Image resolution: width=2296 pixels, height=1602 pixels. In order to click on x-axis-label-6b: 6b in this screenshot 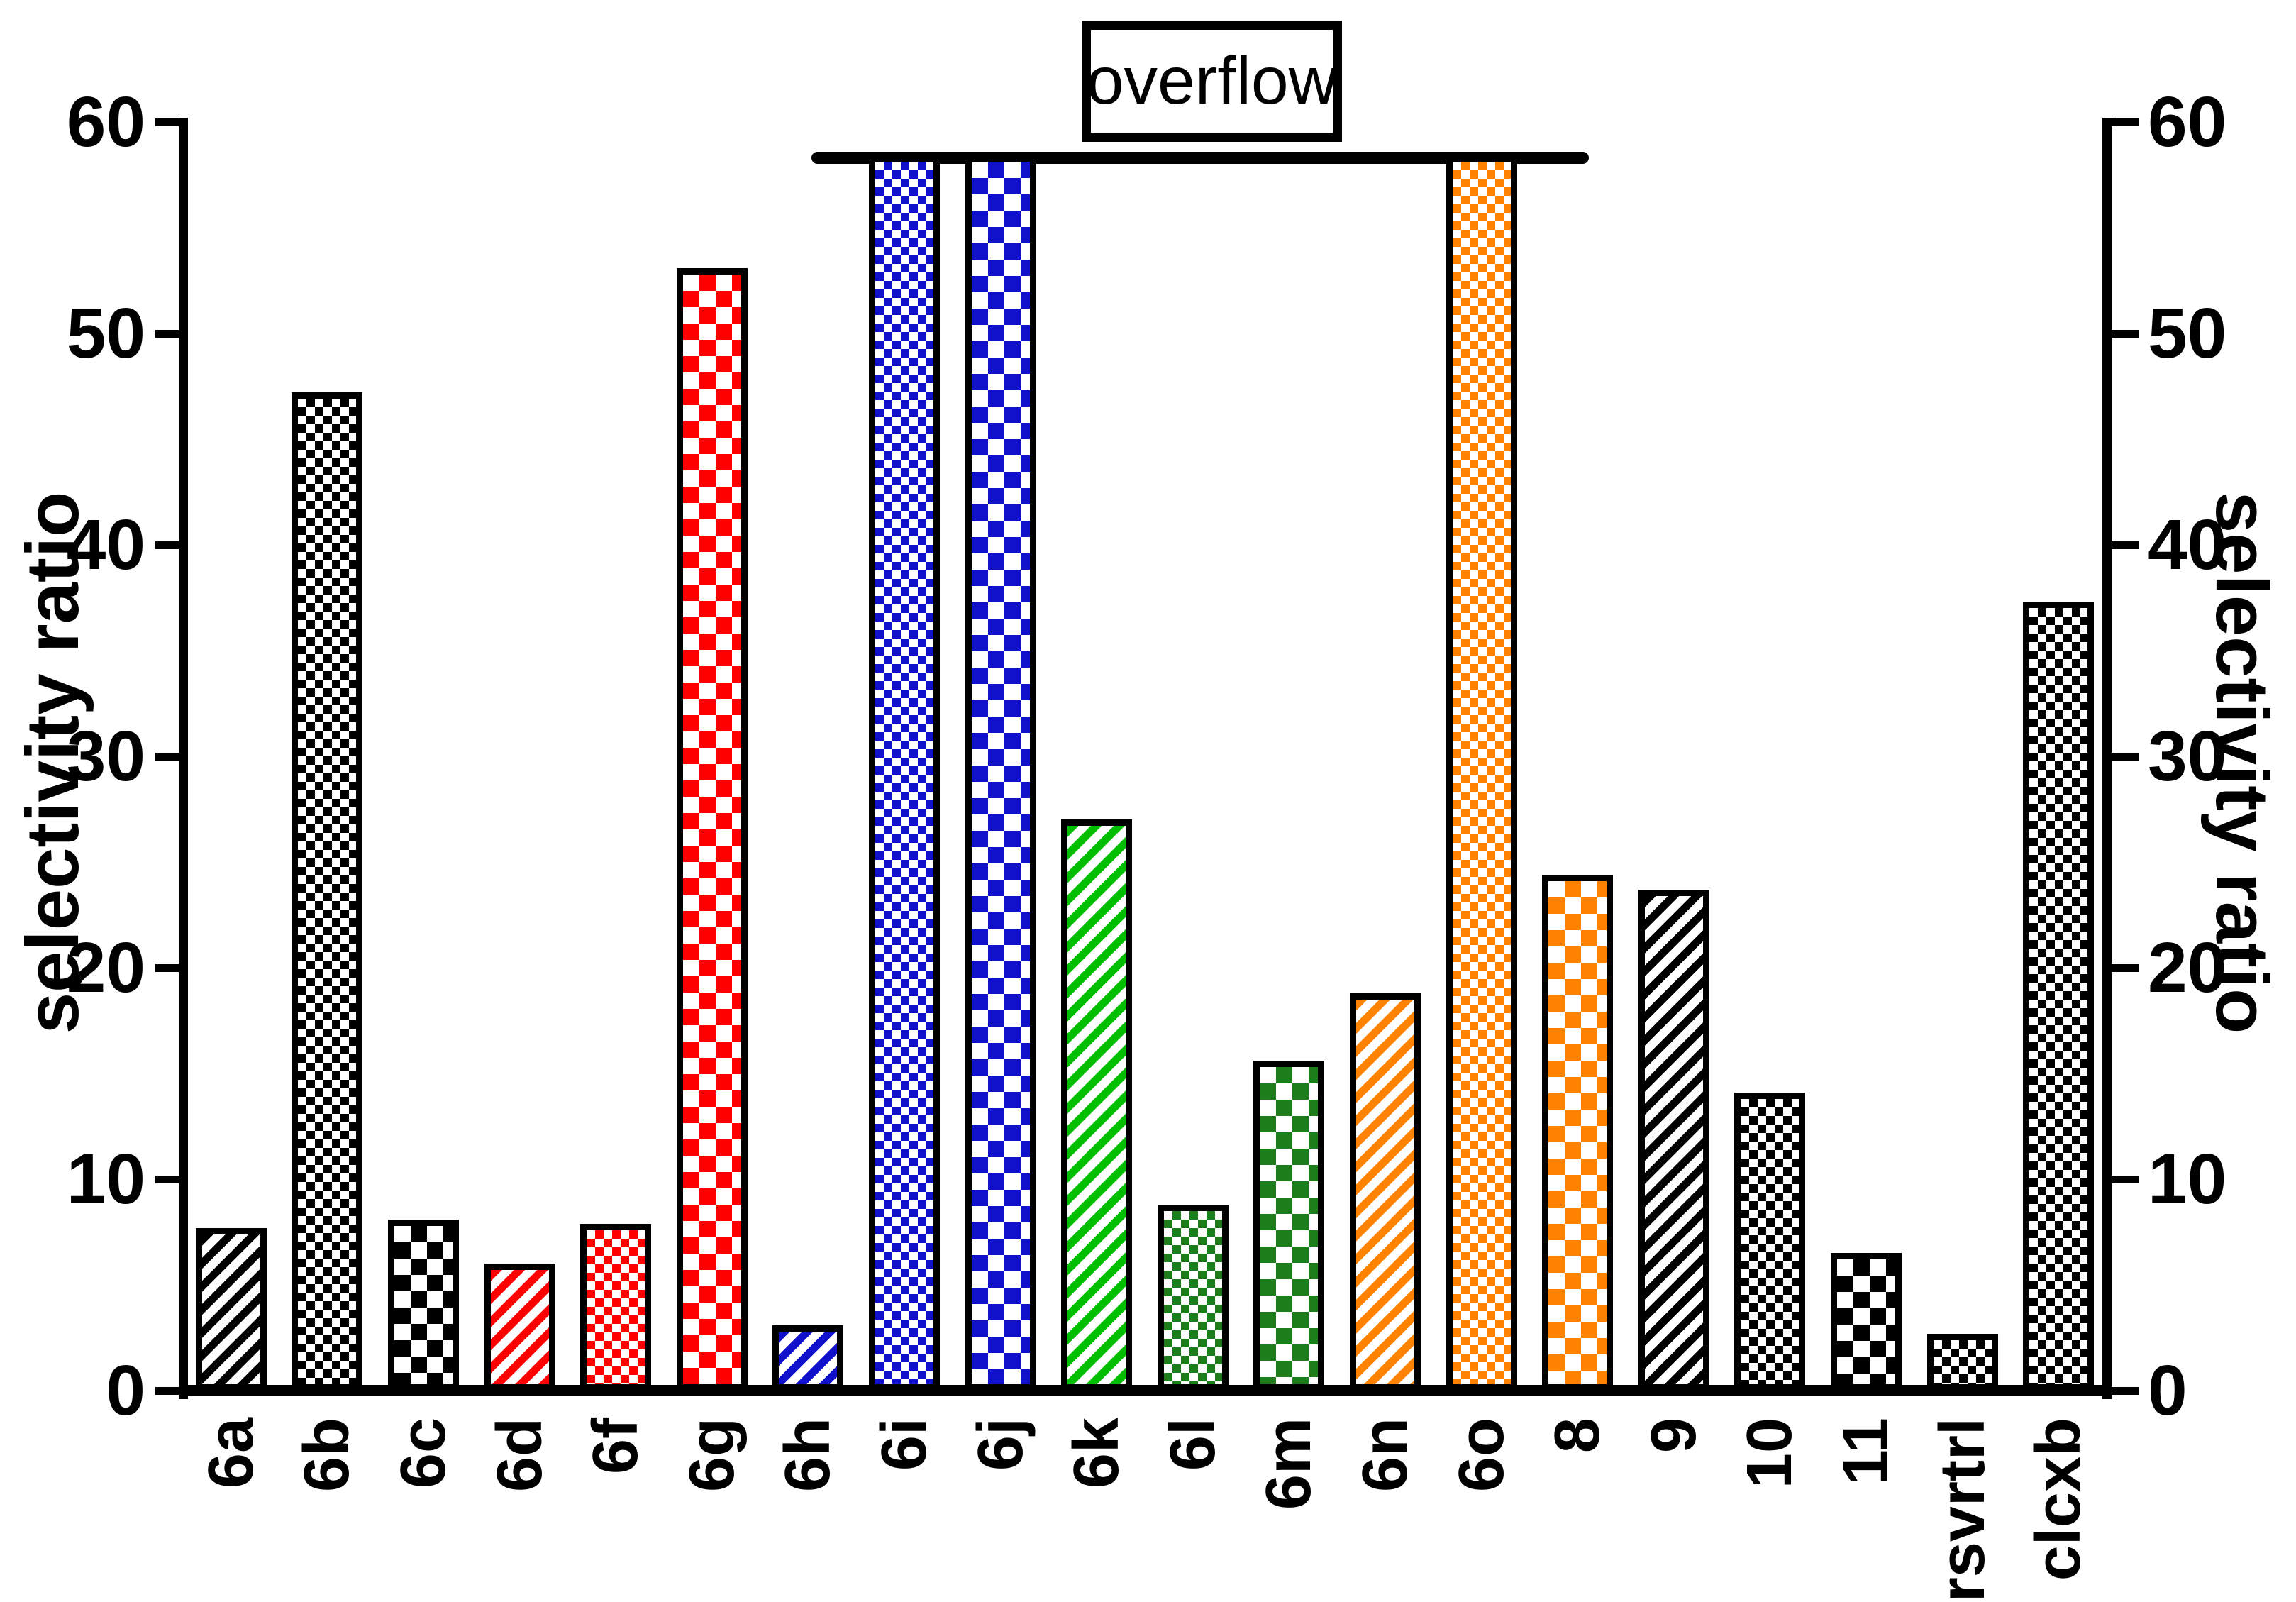, I will do `click(327, 1455)`.